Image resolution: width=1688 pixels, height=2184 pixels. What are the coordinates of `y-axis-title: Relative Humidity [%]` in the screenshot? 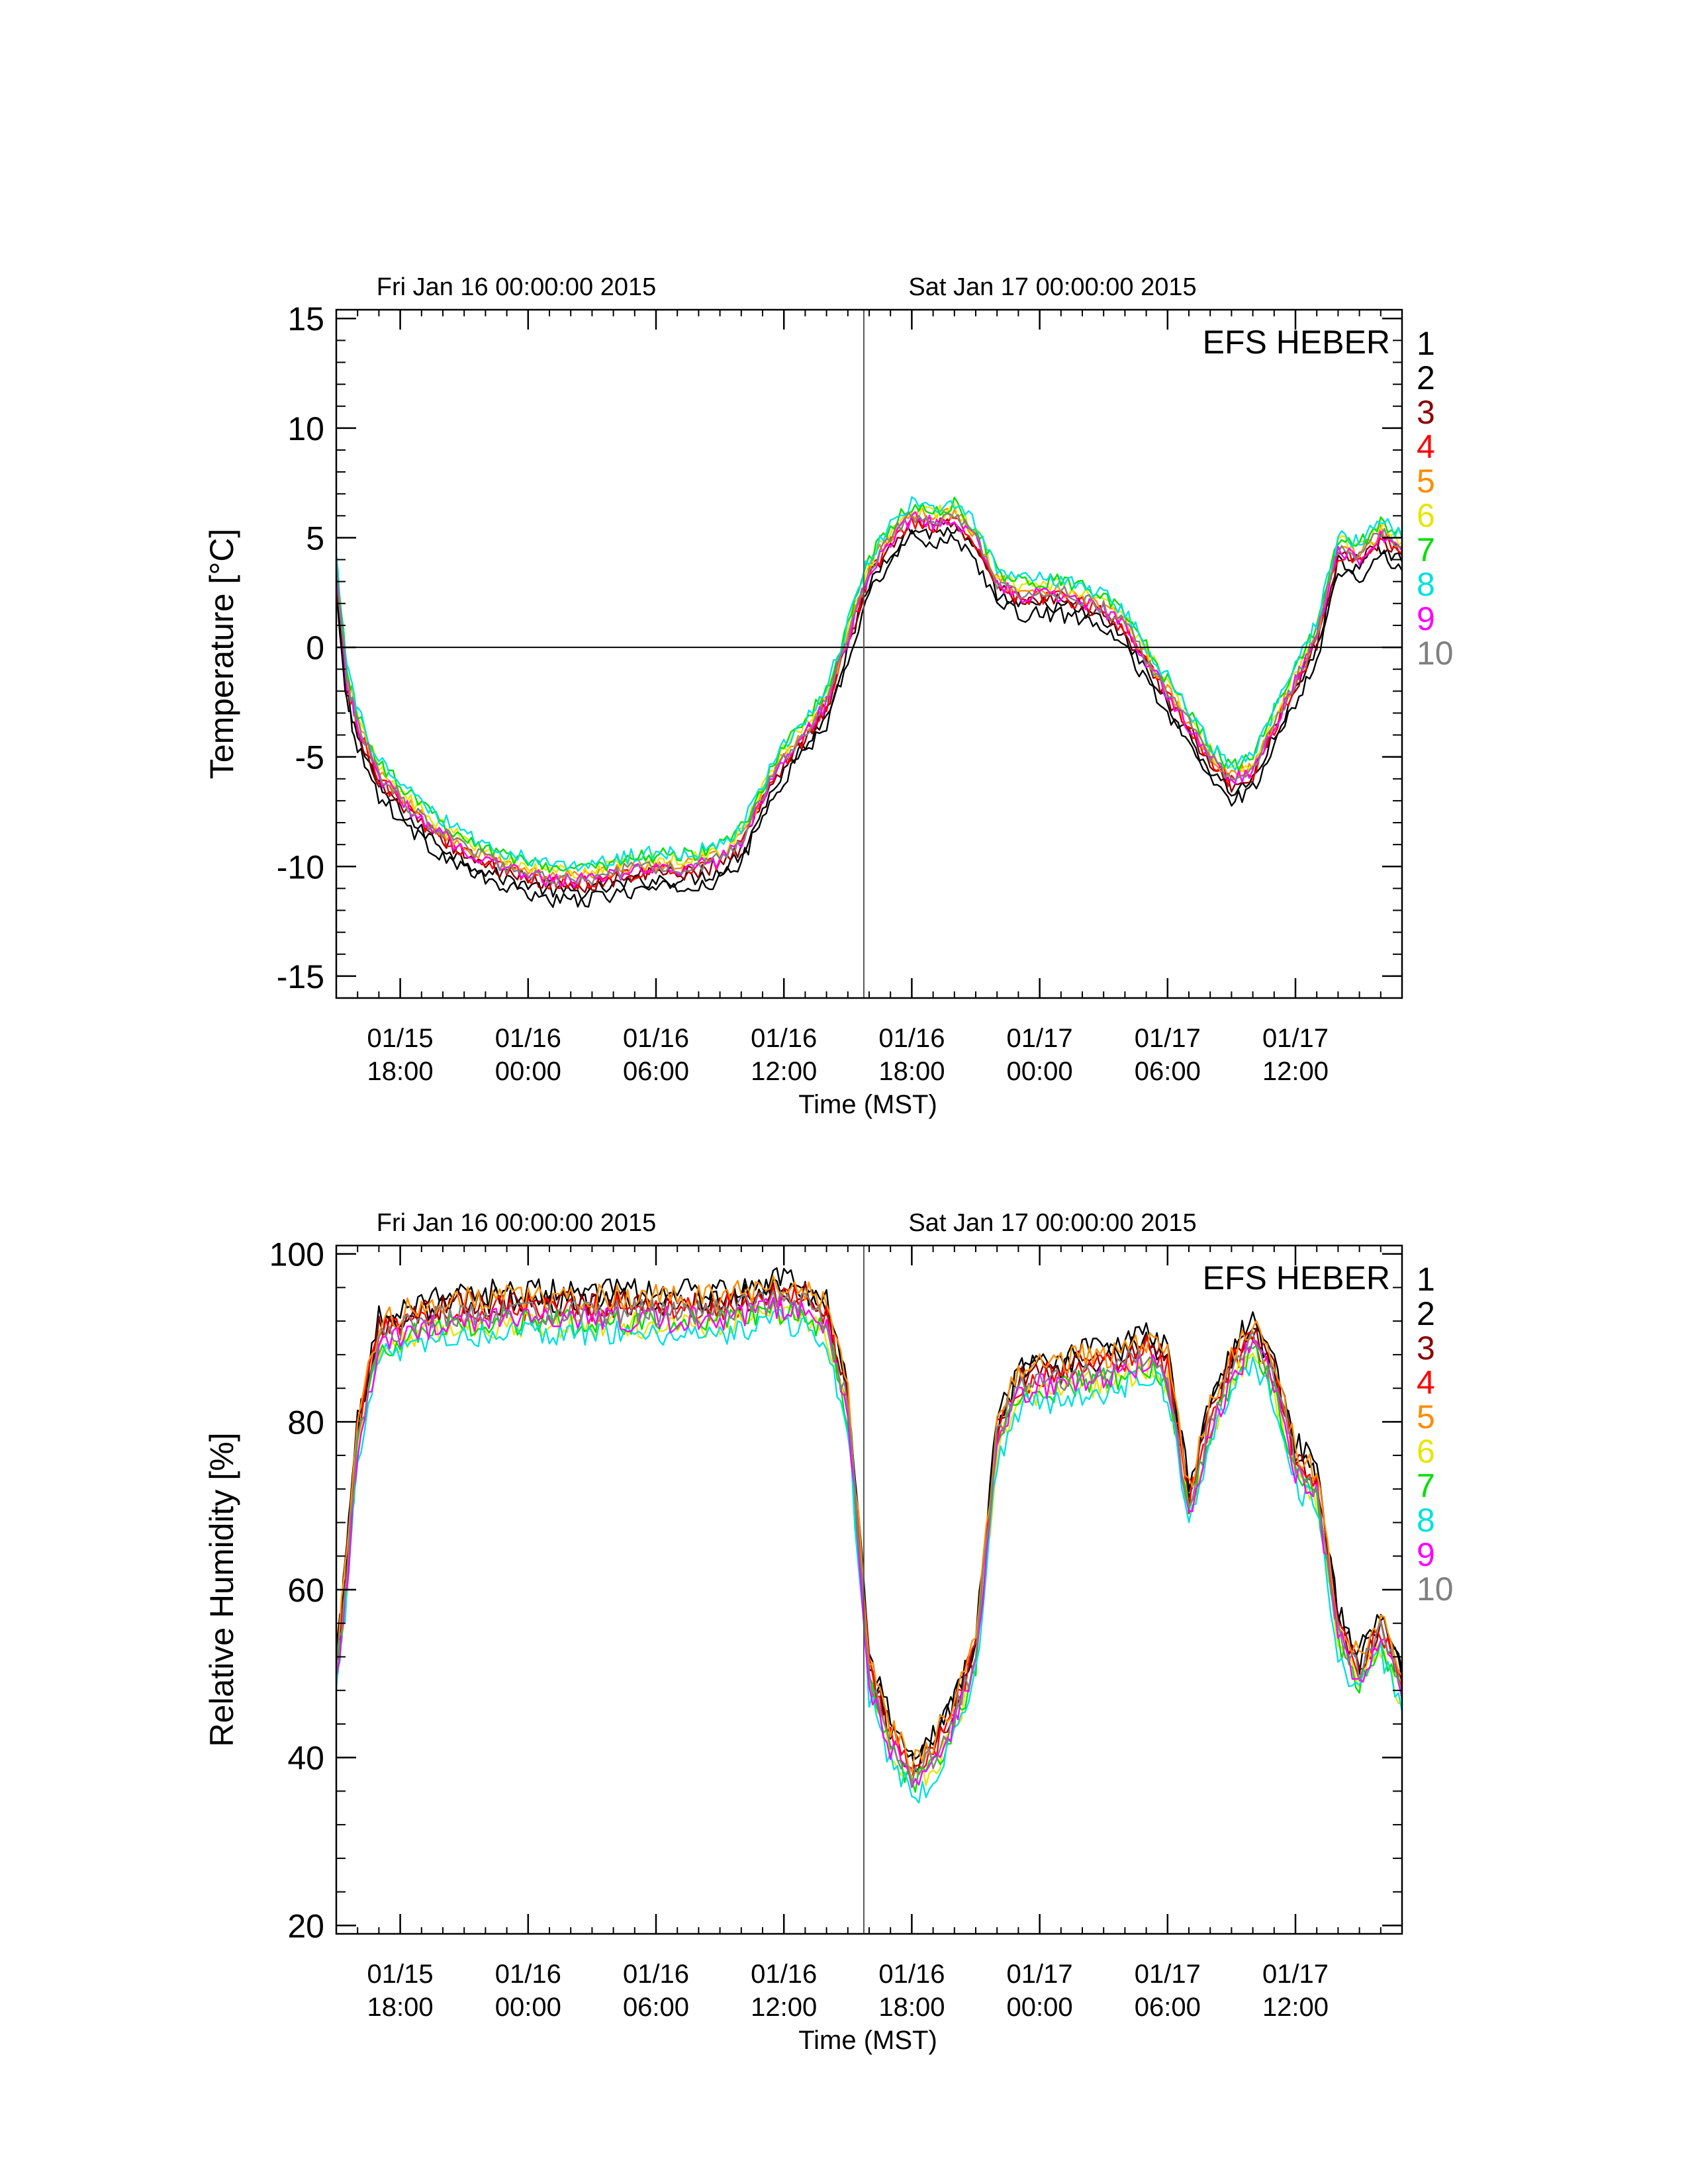 It's located at (221, 1590).